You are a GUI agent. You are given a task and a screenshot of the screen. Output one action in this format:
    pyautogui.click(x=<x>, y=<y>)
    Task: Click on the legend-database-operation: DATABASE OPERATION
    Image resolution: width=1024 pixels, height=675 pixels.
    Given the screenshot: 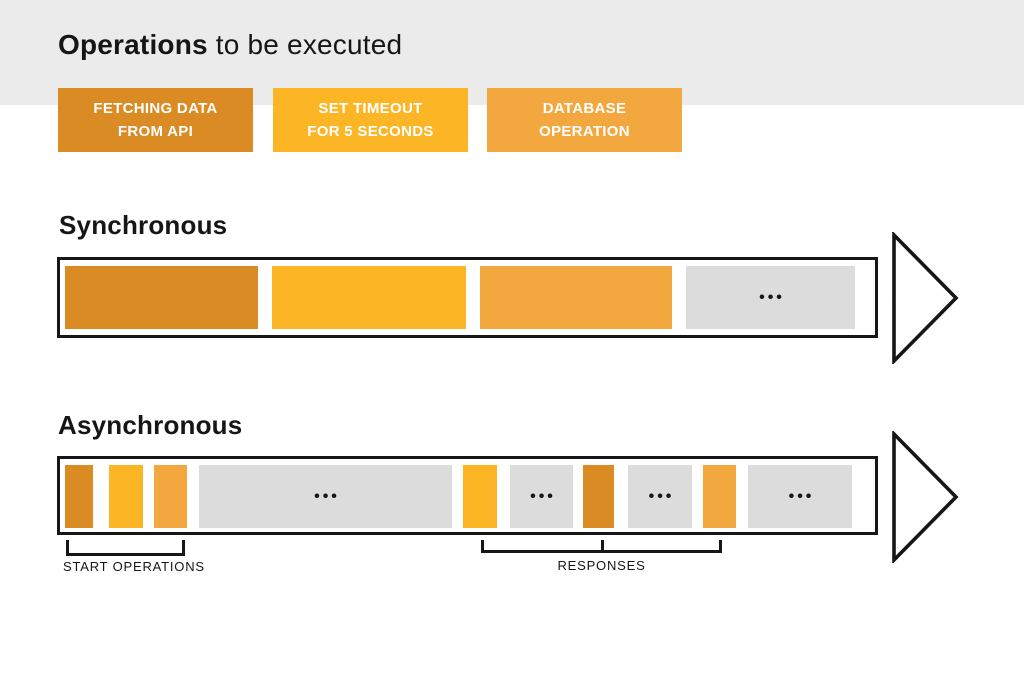 What is the action you would take?
    pyautogui.click(x=584, y=120)
    